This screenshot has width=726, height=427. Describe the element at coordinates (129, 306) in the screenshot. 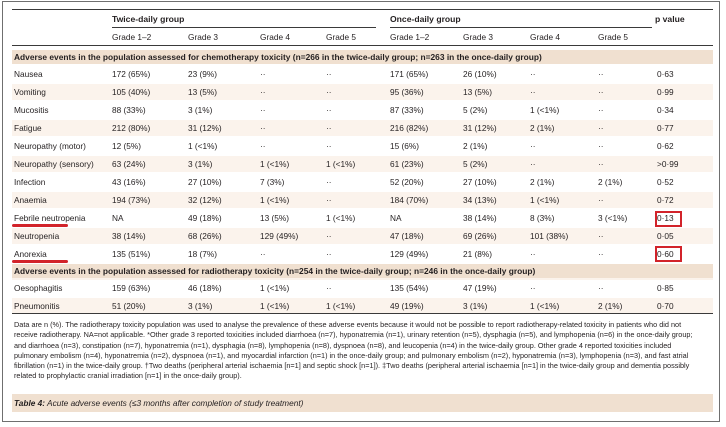

I see `table-cell: 51 (20%)` at that location.